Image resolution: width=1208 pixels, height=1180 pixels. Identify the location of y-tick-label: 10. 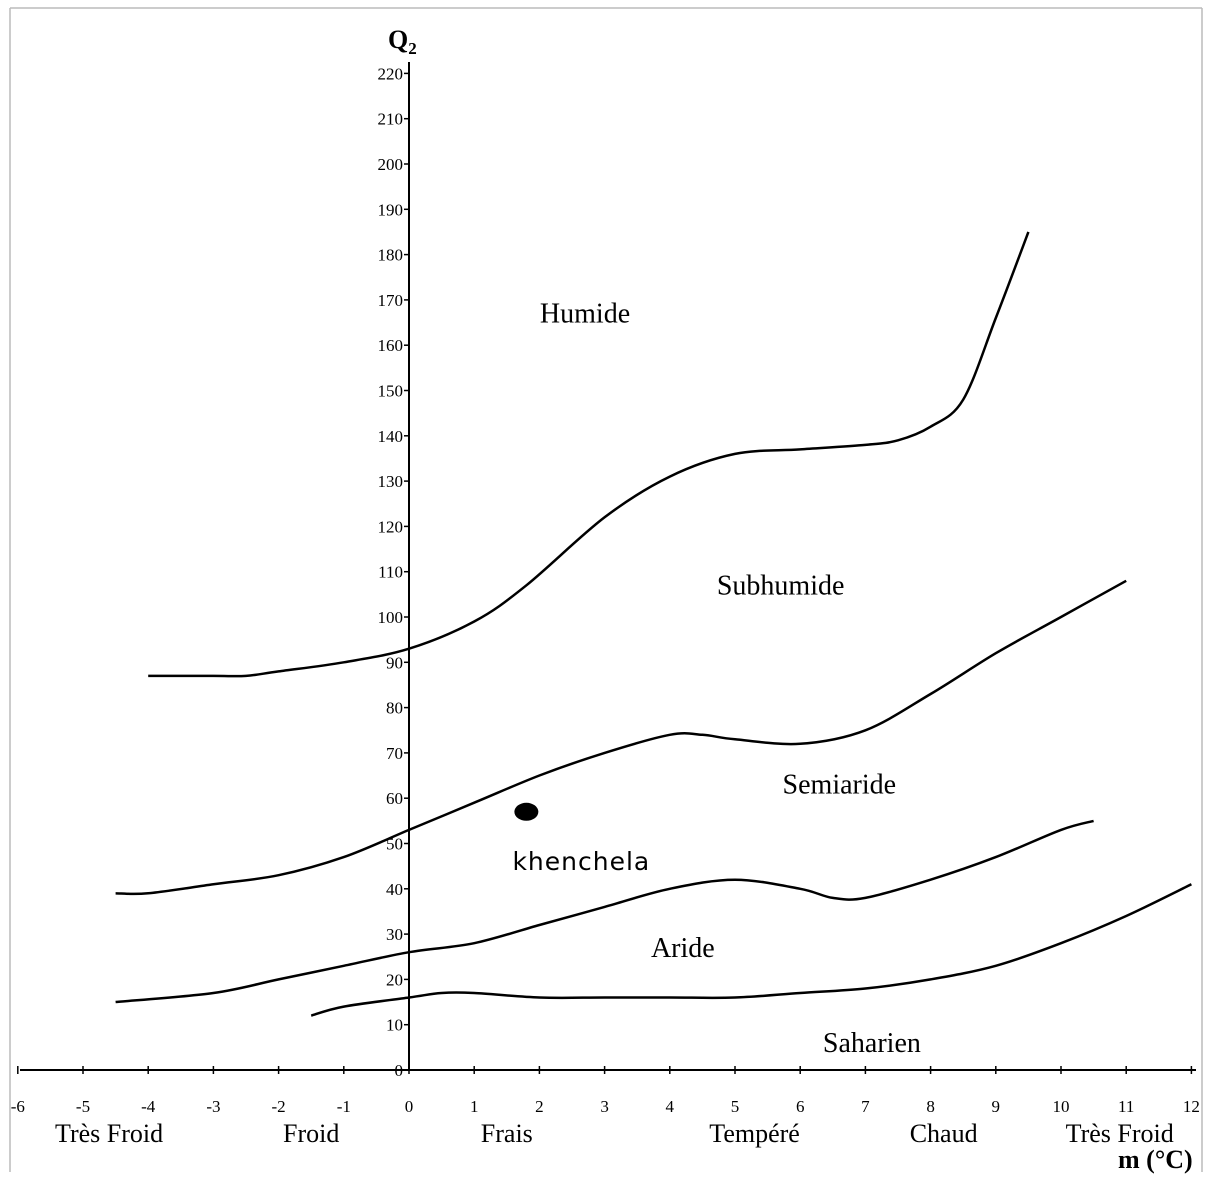
(394, 1025).